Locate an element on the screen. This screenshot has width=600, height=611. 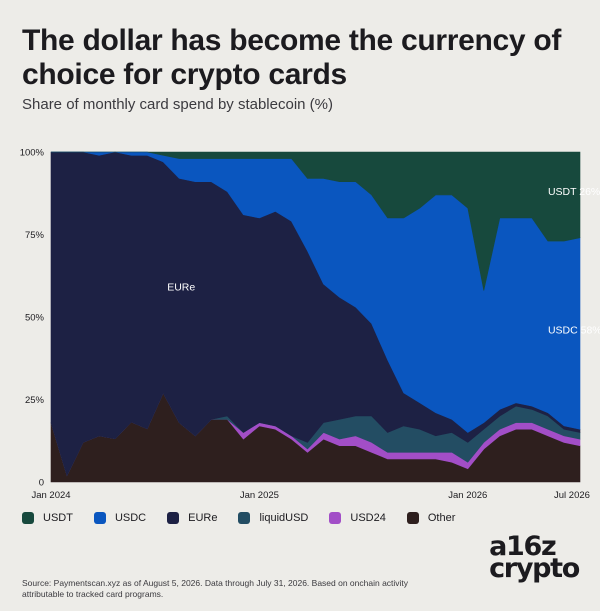
legend-item-other: Other is located at coordinates (431, 518).